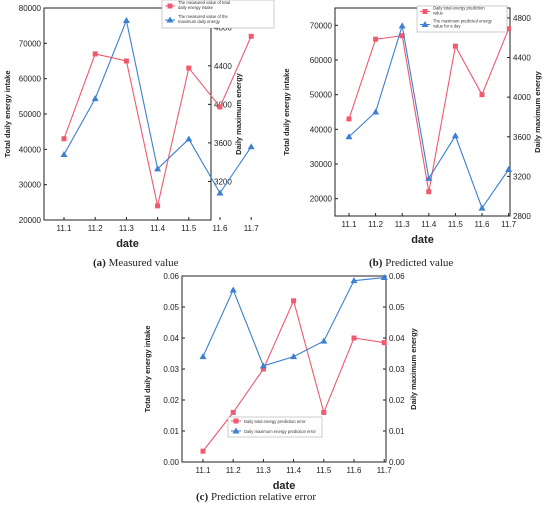 Image resolution: width=550 pixels, height=508 pixels. I want to click on y-tick-label: 80000, so click(30, 8).